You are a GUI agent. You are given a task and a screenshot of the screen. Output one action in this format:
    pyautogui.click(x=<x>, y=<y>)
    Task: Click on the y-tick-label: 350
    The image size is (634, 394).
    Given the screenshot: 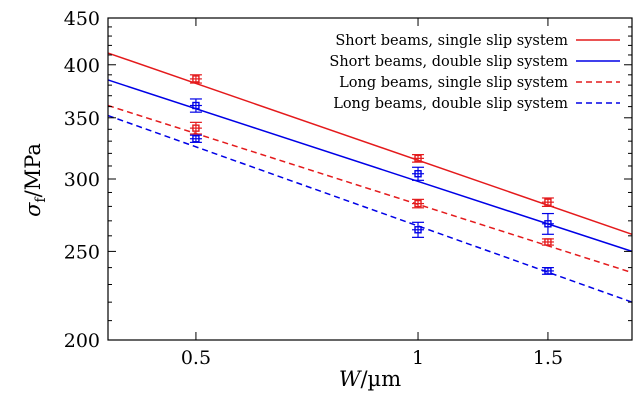 What is the action you would take?
    pyautogui.click(x=82, y=119)
    